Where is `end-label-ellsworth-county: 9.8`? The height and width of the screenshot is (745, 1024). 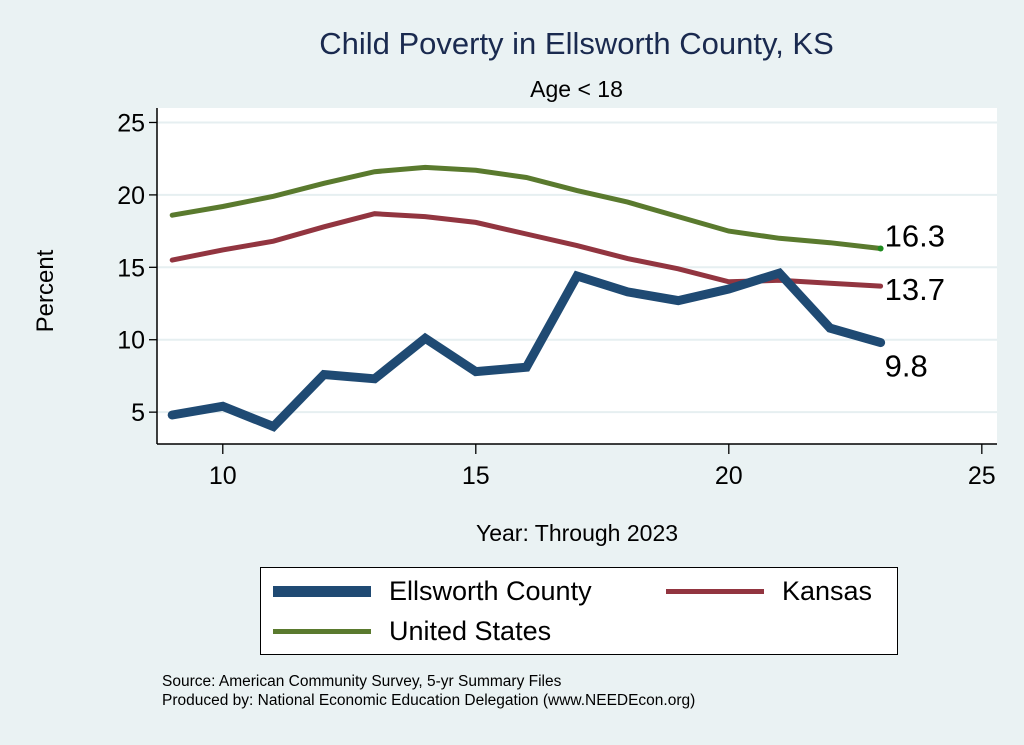
end-label-ellsworth-county: 9.8 is located at coordinates (906, 366).